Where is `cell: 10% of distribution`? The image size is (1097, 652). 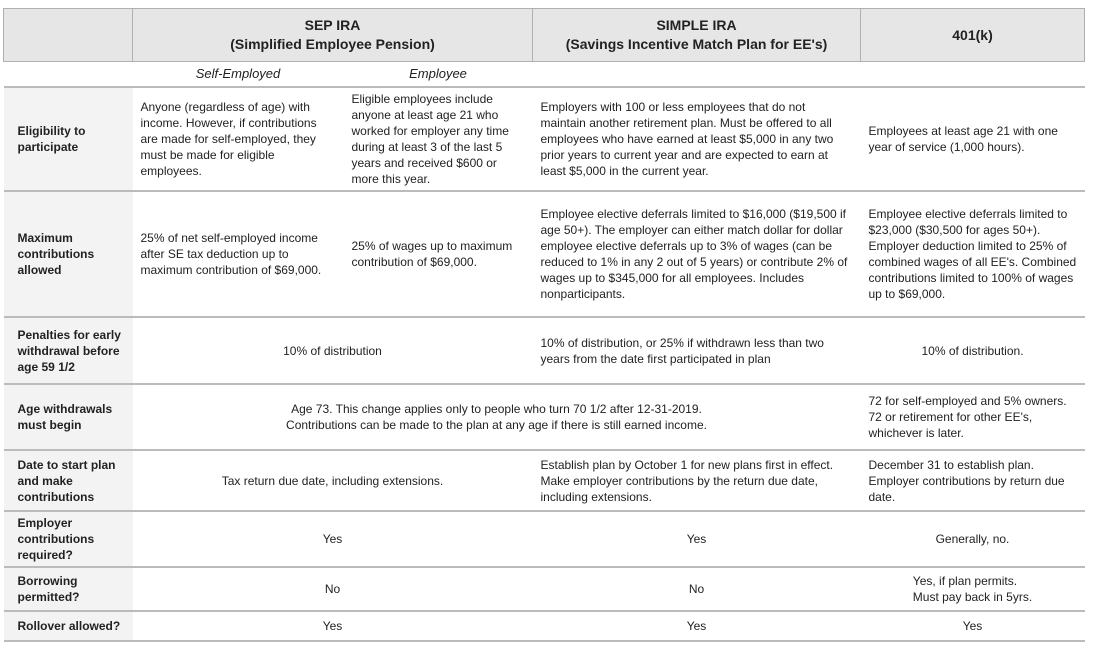 cell: 10% of distribution is located at coordinates (332, 351).